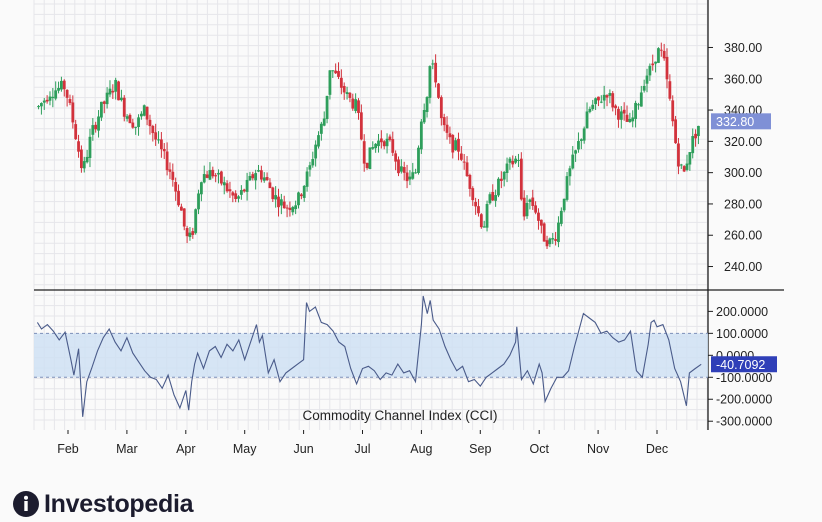  I want to click on price-tick-label: 260.00, so click(743, 236).